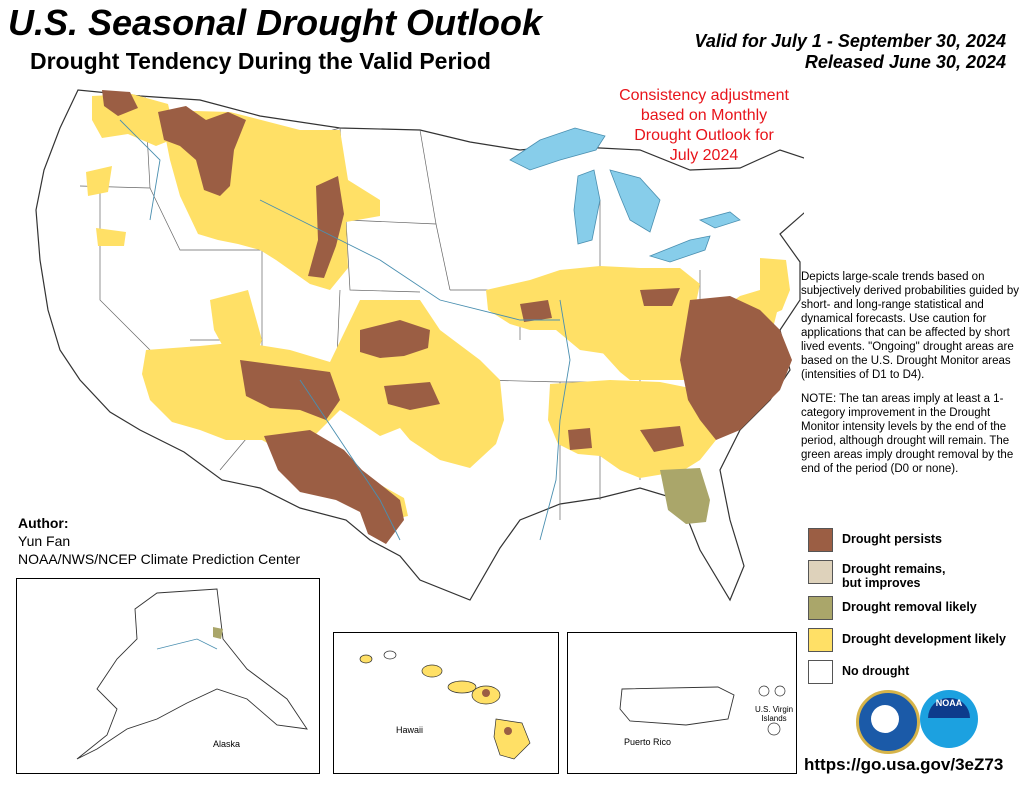  Describe the element at coordinates (410, 730) in the screenshot. I see `hawaii-label: Hawaii` at that location.